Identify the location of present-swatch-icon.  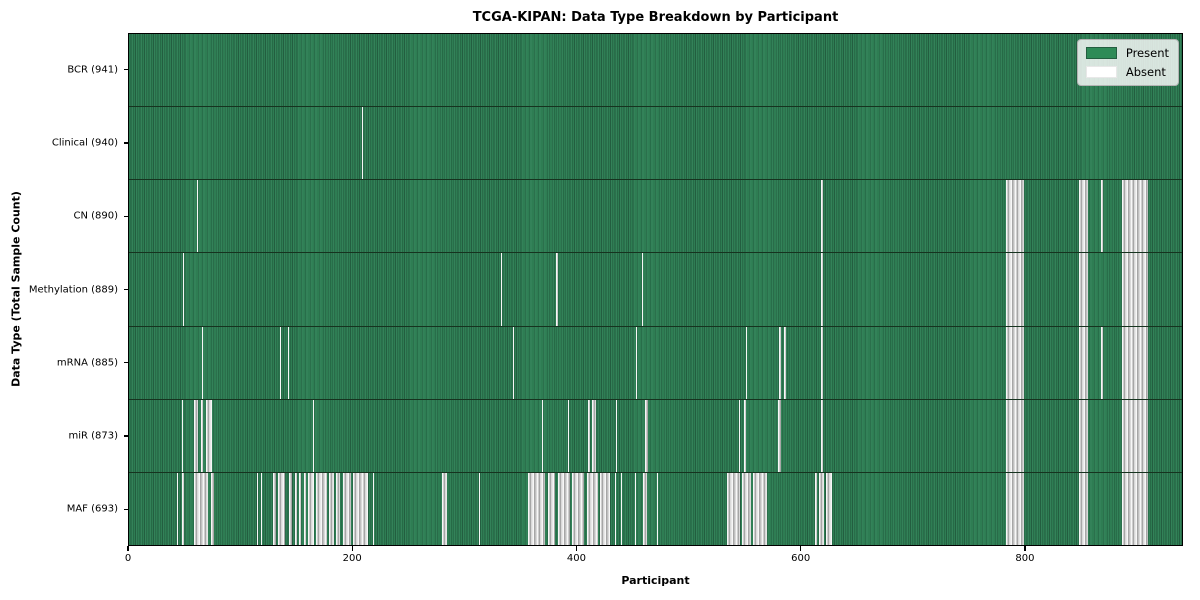
(1101, 53).